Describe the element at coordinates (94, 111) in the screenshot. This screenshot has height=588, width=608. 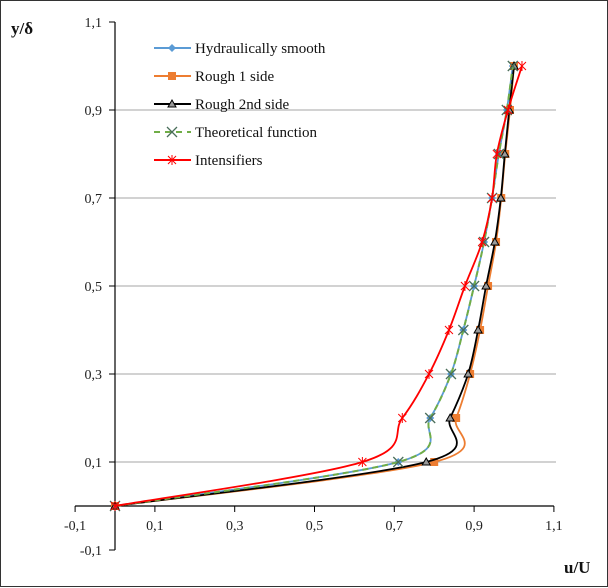
I see `y-tick-label: 0,9` at that location.